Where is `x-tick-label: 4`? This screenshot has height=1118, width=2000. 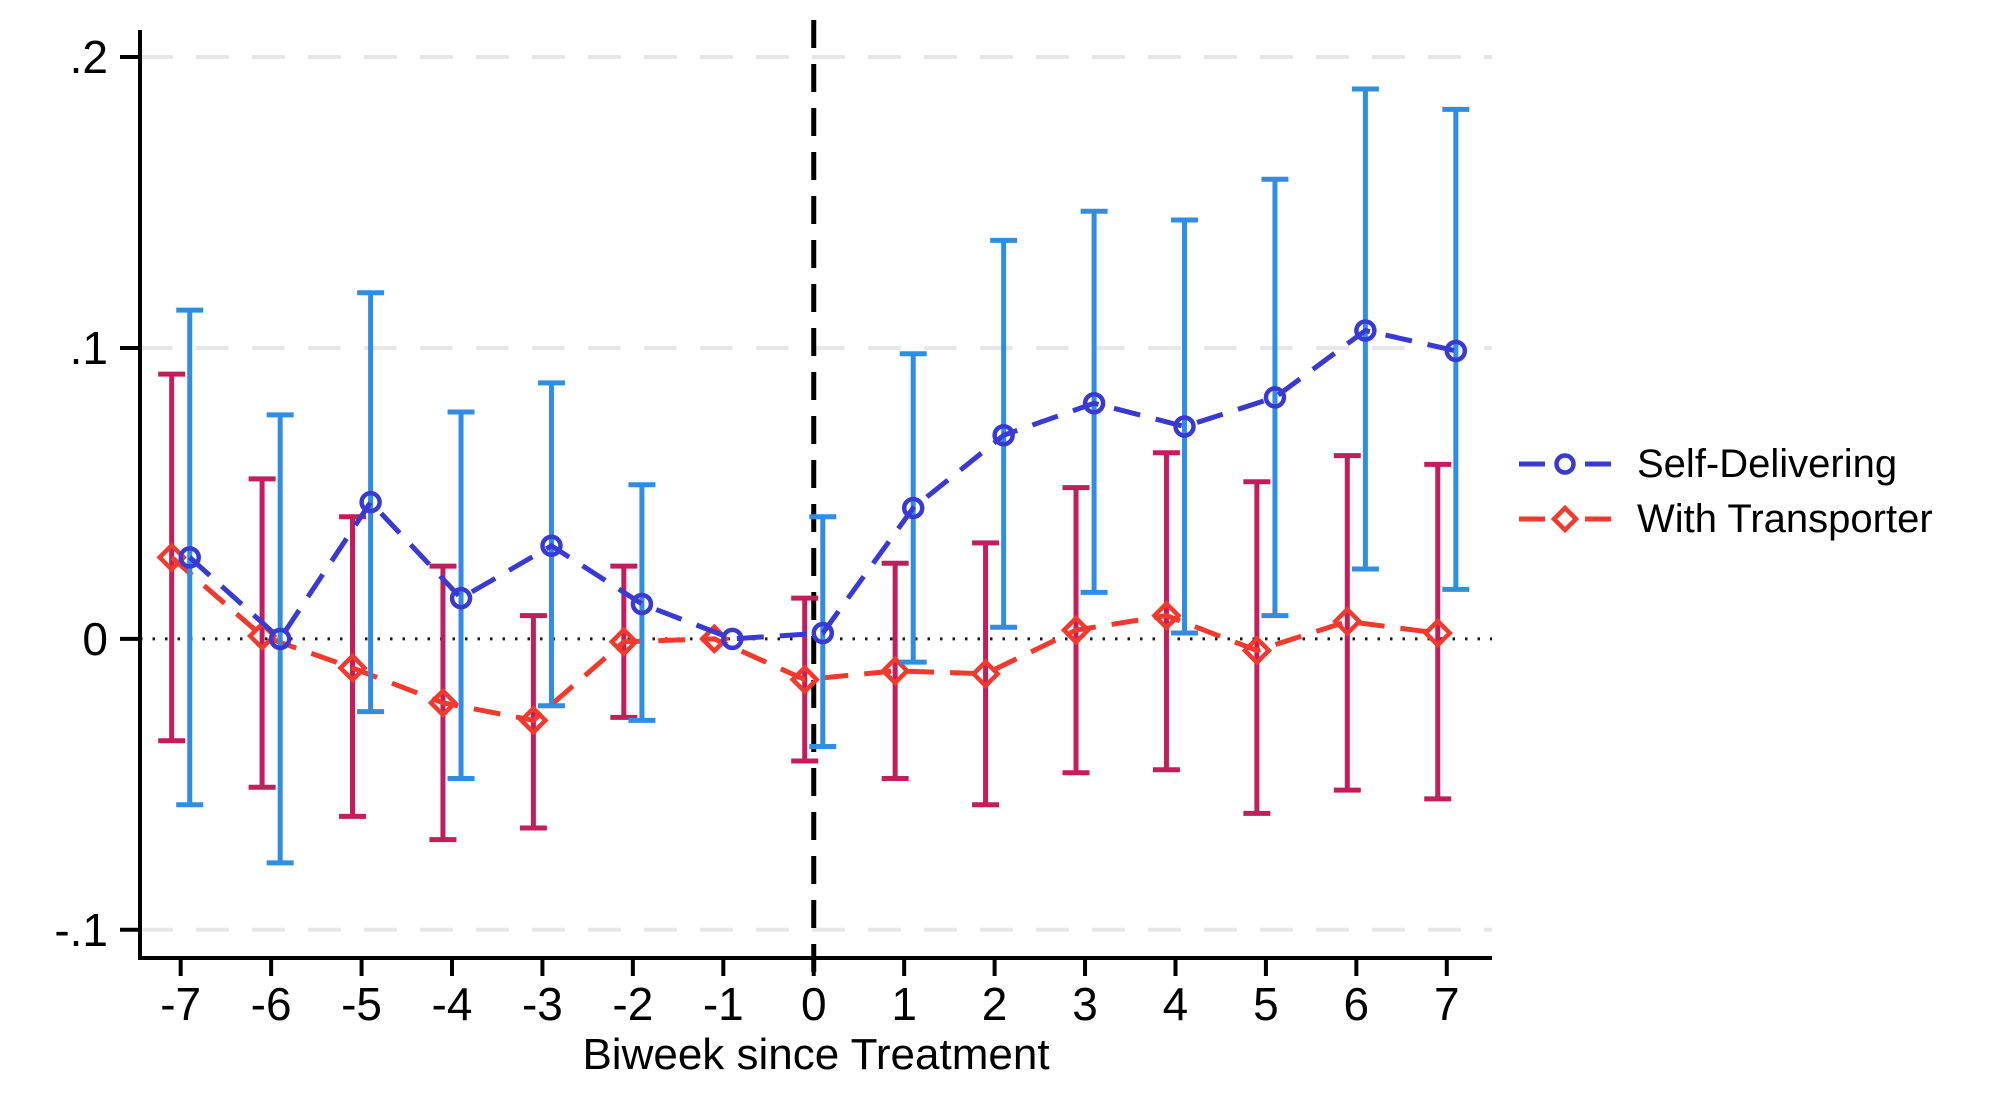
x-tick-label: 4 is located at coordinates (1176, 1004).